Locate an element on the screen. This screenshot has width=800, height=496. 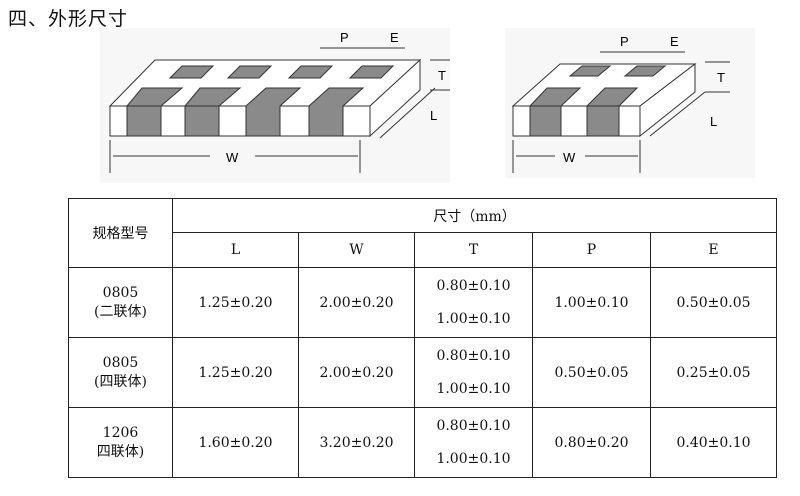
model-type: 四联体) is located at coordinates (120, 451).